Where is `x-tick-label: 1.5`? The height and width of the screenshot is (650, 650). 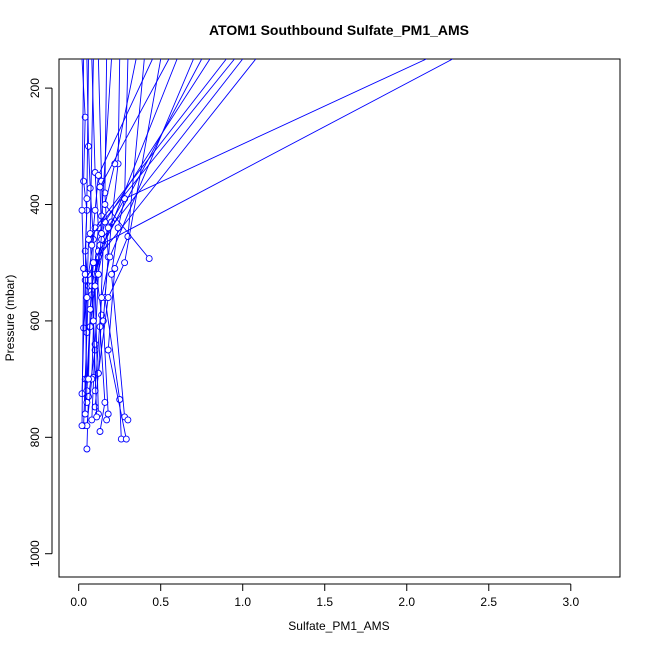
x-tick-label: 1.5 is located at coordinates (324, 602).